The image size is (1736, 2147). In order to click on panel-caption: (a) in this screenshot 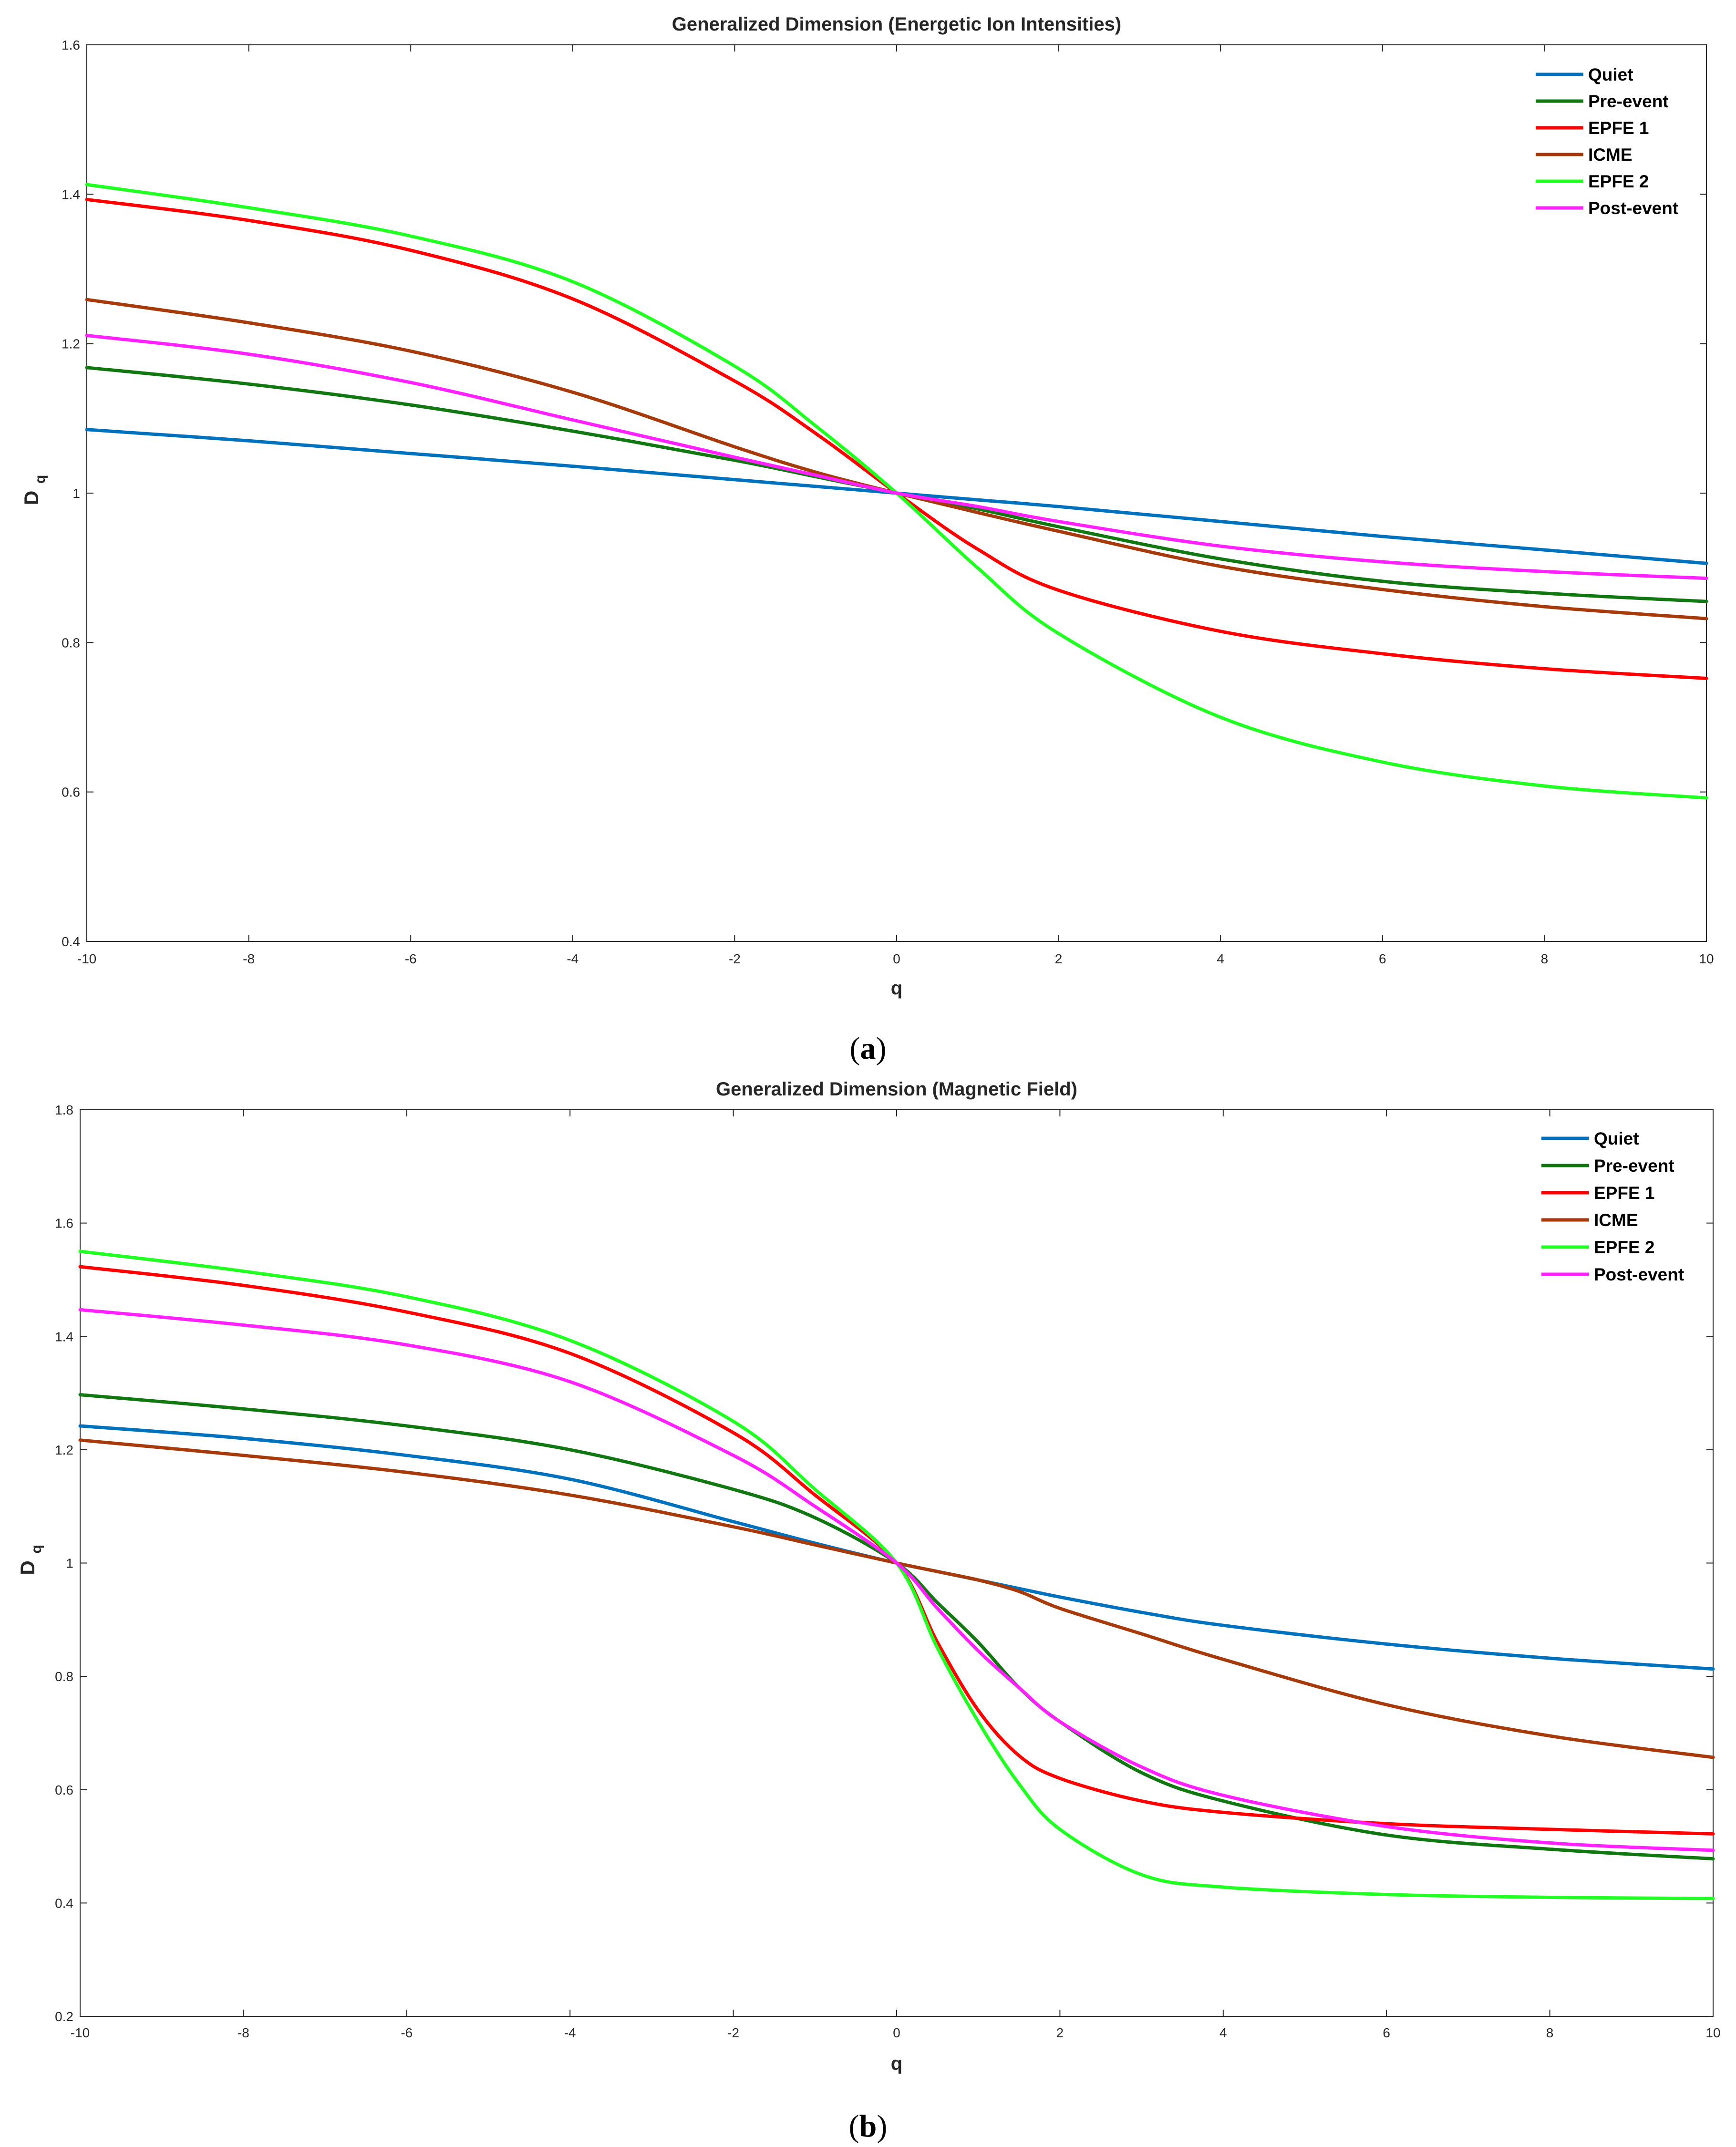, I will do `click(868, 1048)`.